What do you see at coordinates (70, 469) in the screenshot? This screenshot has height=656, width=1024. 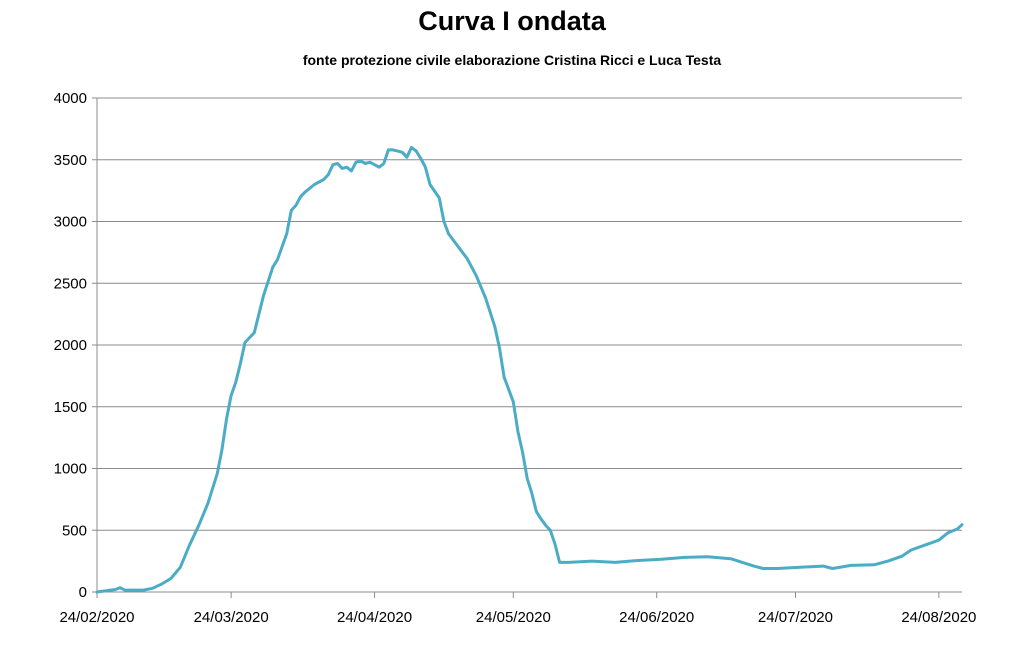 I see `y-tick-label: 1000` at bounding box center [70, 469].